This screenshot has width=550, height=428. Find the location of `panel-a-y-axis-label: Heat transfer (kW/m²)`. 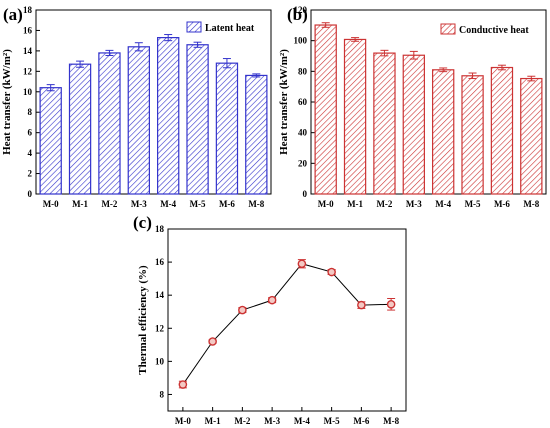

panel-a-y-axis-label: Heat transfer (kW/m²) is located at coordinates (7, 102).